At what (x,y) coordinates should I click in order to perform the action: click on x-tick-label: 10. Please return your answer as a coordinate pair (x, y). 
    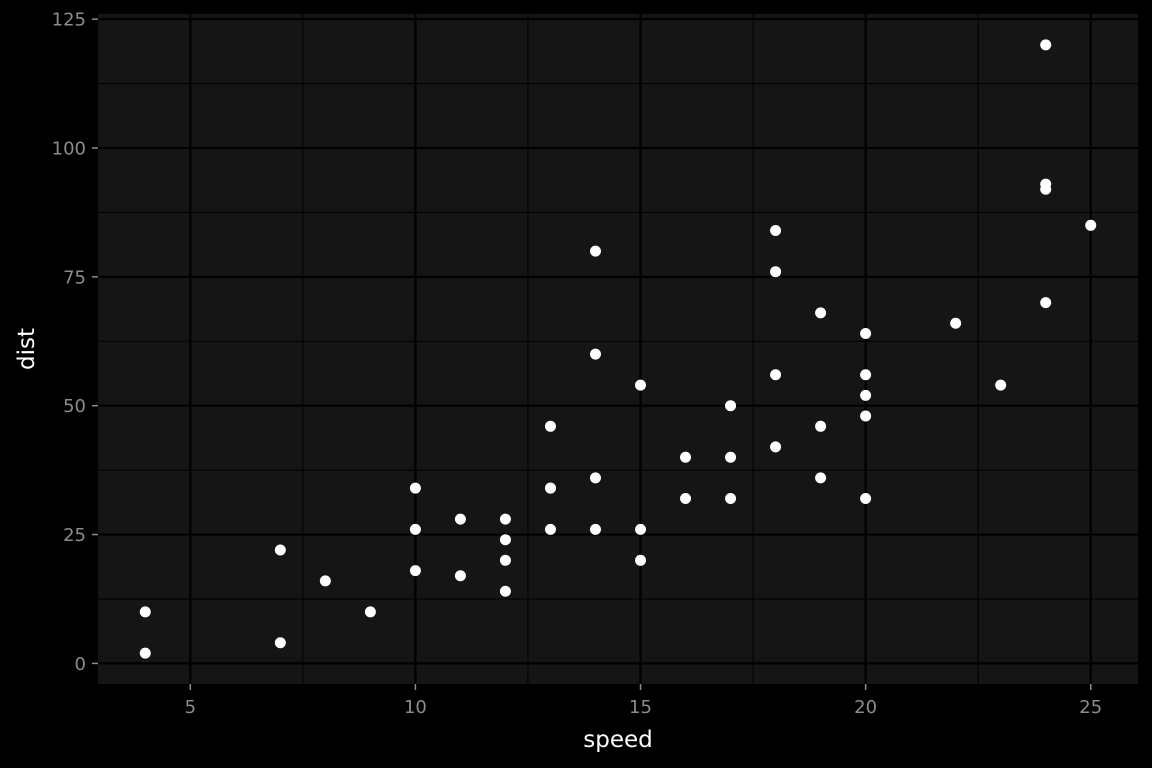
    Looking at the image, I should click on (415, 707).